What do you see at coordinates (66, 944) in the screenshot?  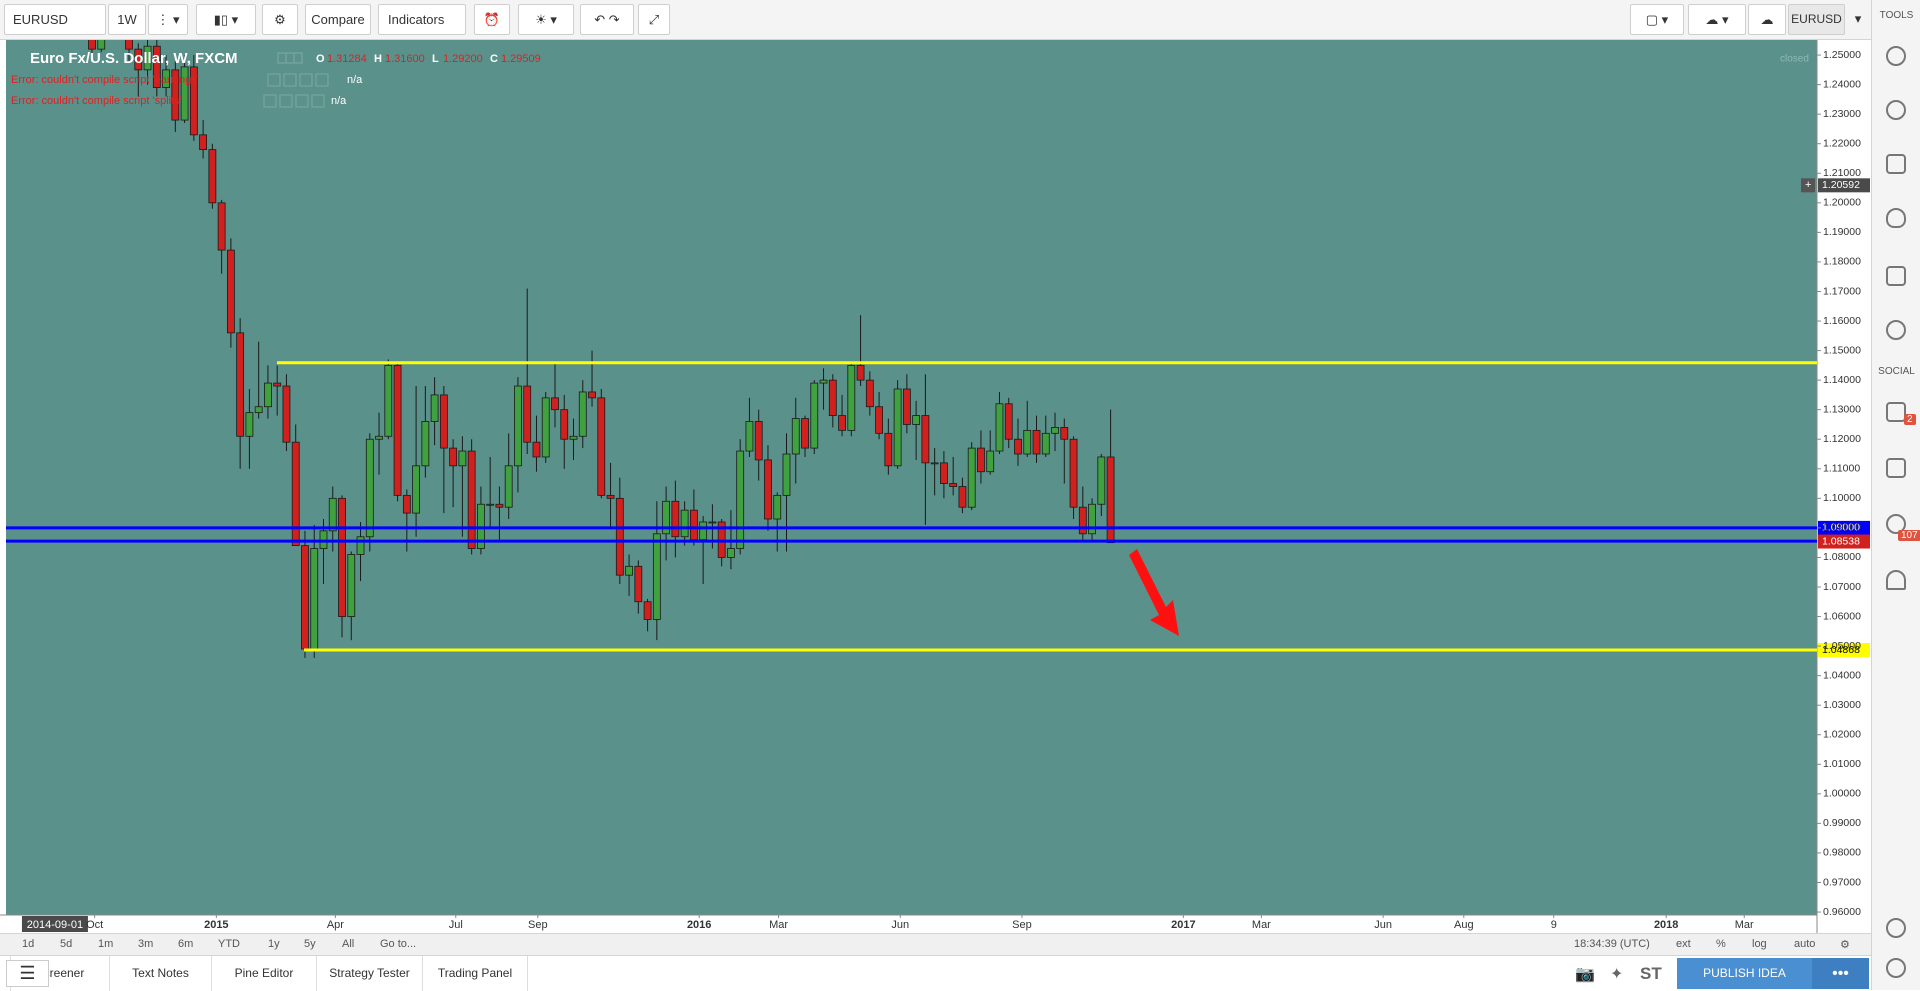 I see `range-button: 5d` at bounding box center [66, 944].